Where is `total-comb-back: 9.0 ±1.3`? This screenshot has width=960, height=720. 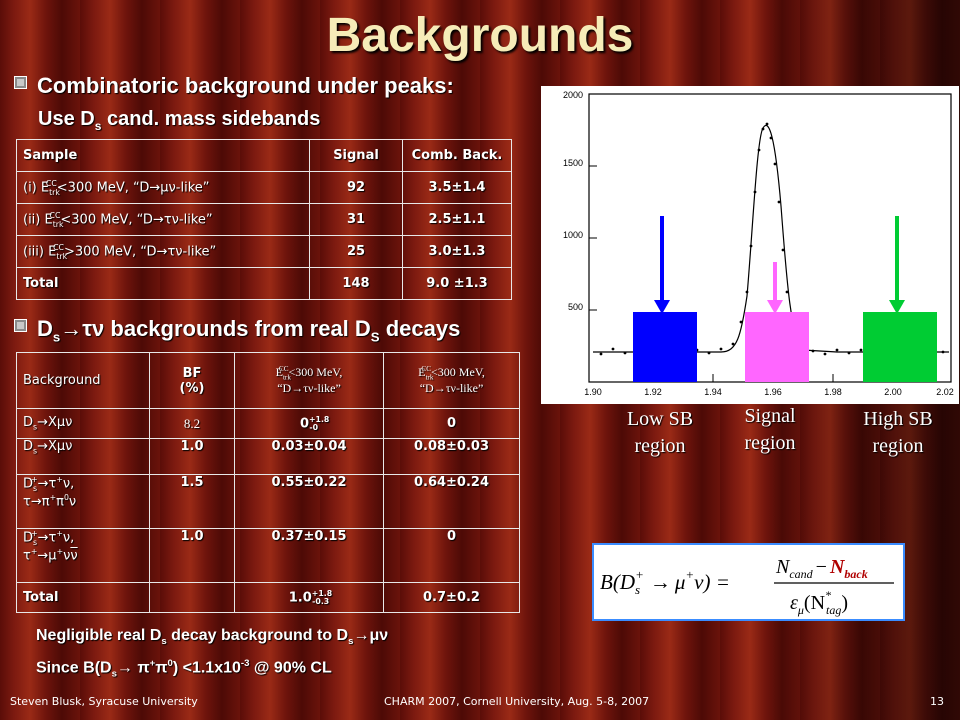 total-comb-back: 9.0 ±1.3 is located at coordinates (457, 283).